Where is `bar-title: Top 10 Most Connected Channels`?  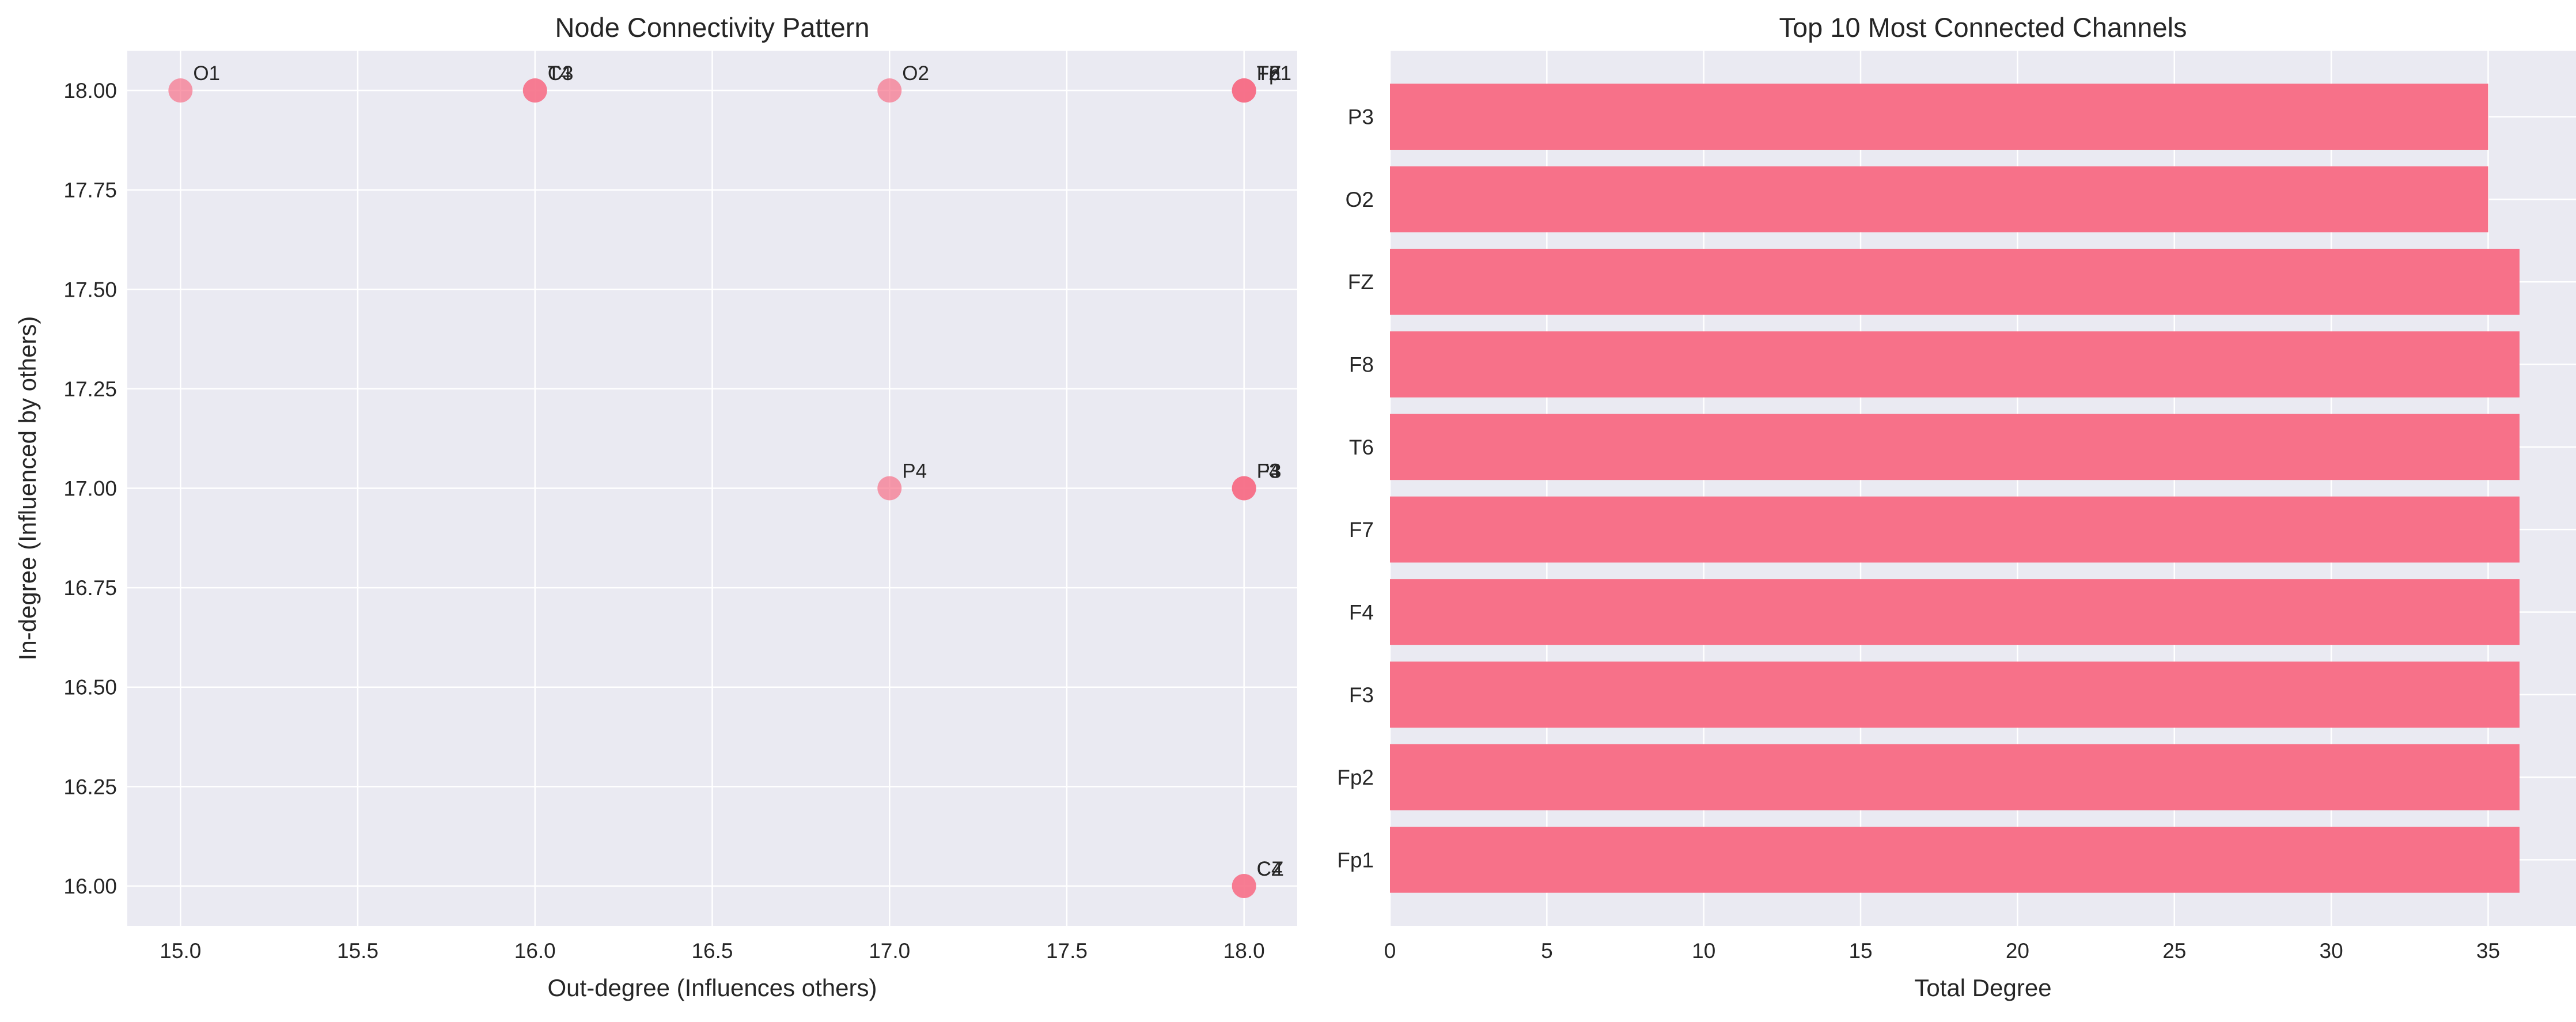
bar-title: Top 10 Most Connected Channels is located at coordinates (1983, 27).